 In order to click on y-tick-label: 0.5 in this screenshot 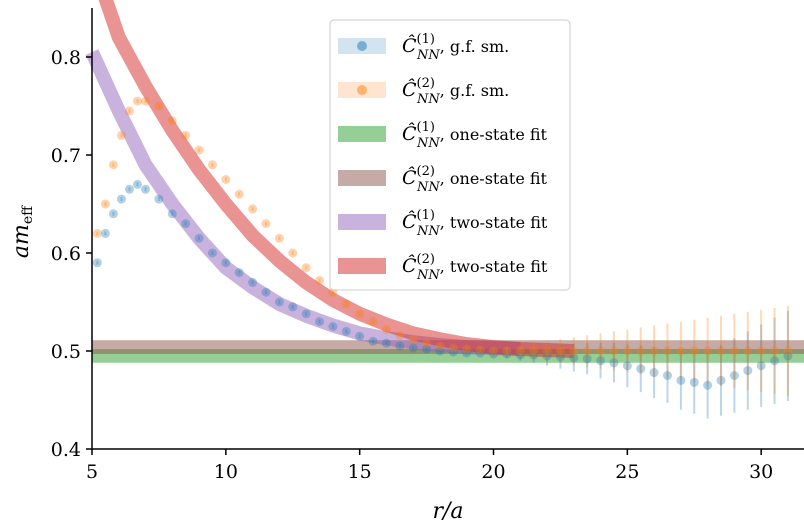, I will do `click(66, 352)`.